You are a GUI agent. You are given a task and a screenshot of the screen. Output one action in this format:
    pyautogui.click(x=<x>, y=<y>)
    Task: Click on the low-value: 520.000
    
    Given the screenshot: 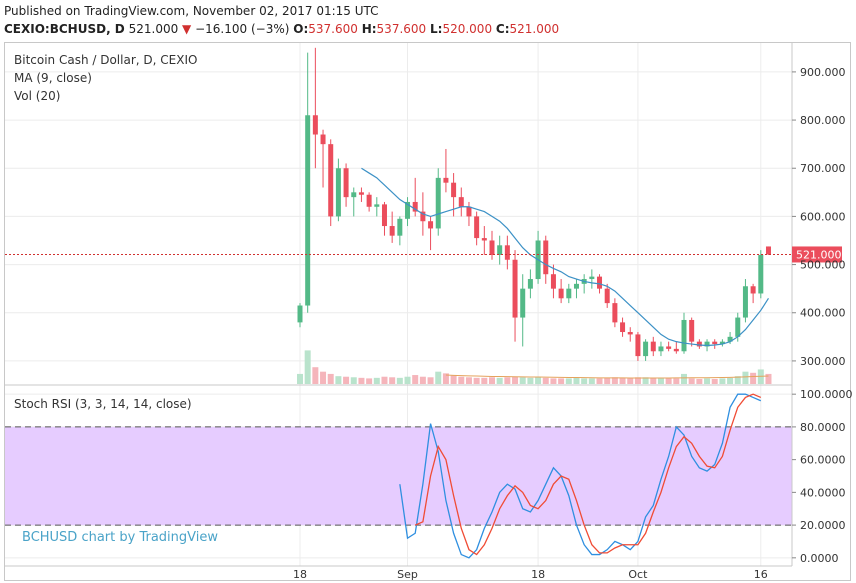 What is the action you would take?
    pyautogui.click(x=467, y=29)
    